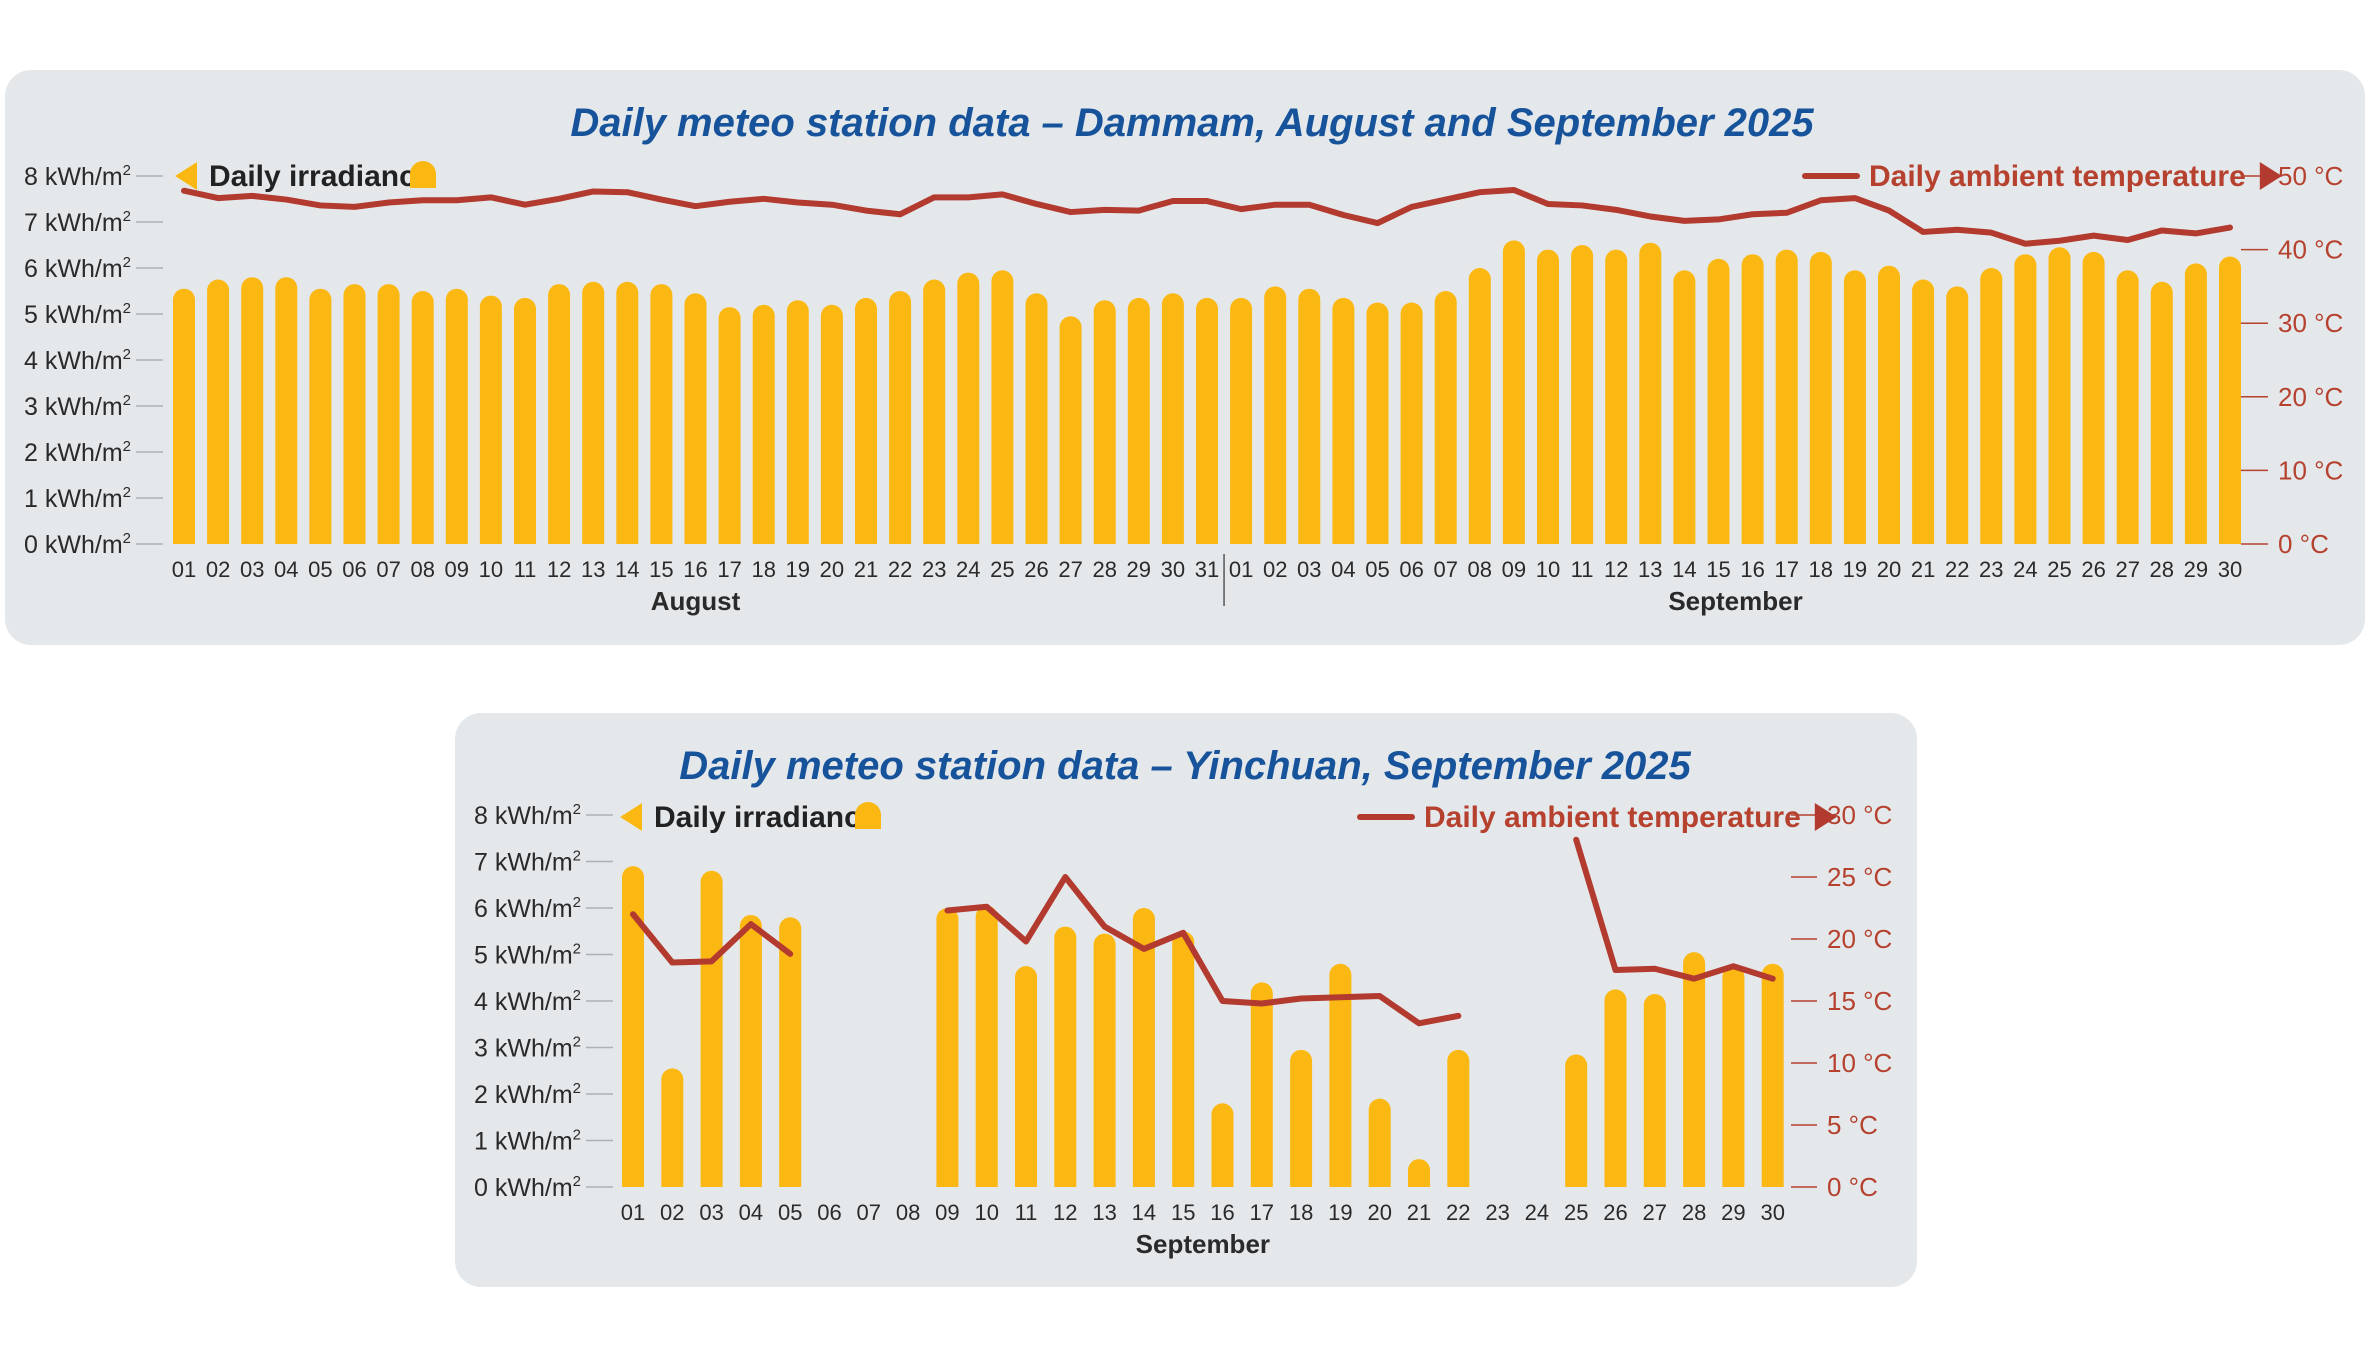 The height and width of the screenshot is (1356, 2369). I want to click on x-tick-label: 23, so click(934, 569).